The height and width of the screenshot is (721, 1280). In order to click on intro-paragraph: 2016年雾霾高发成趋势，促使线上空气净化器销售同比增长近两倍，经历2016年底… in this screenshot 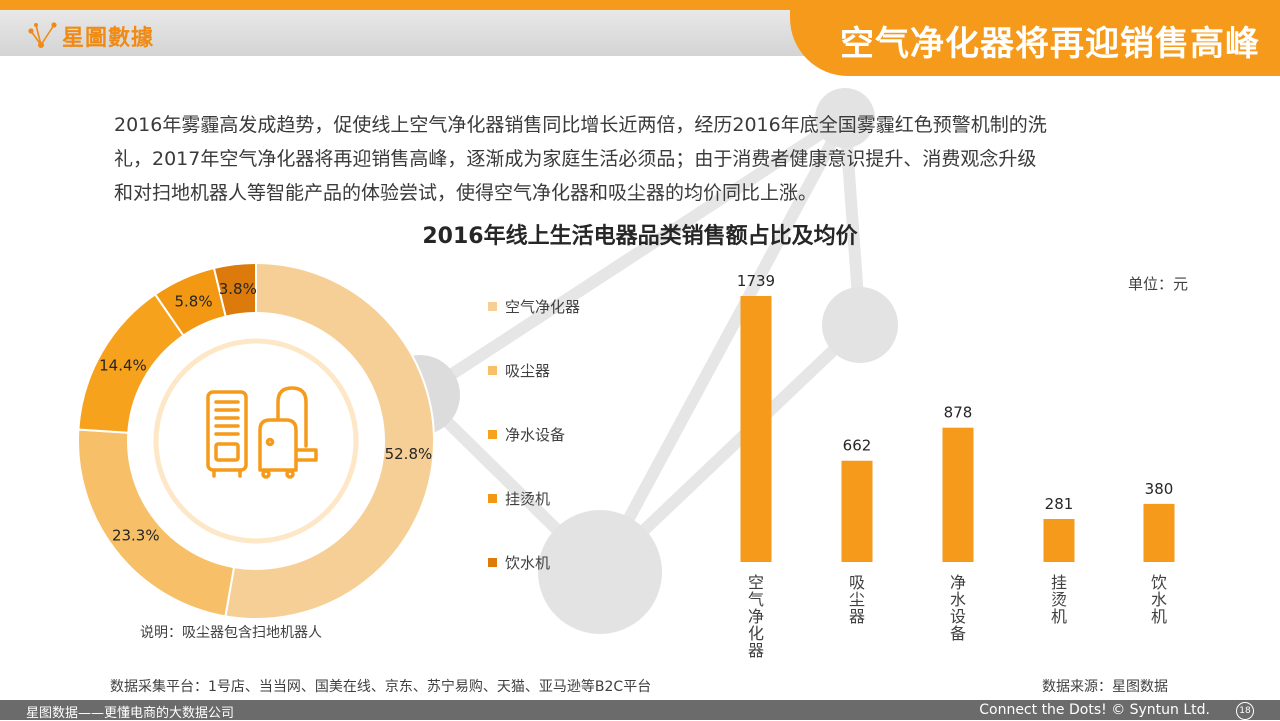, I will do `click(644, 159)`.